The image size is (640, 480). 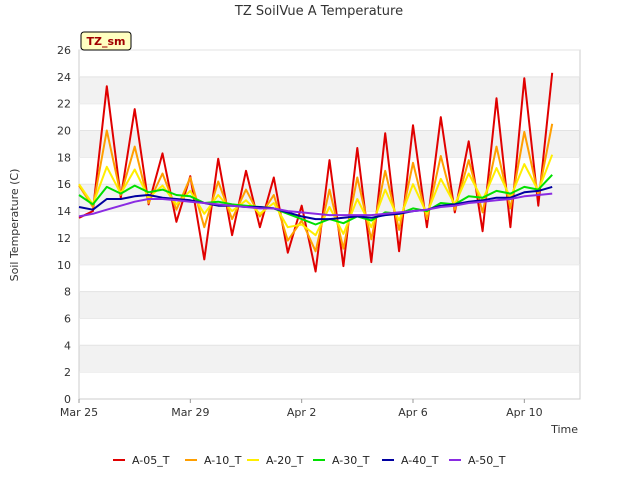 What do you see at coordinates (420, 460) in the screenshot?
I see `legend-label: A-40_T` at bounding box center [420, 460].